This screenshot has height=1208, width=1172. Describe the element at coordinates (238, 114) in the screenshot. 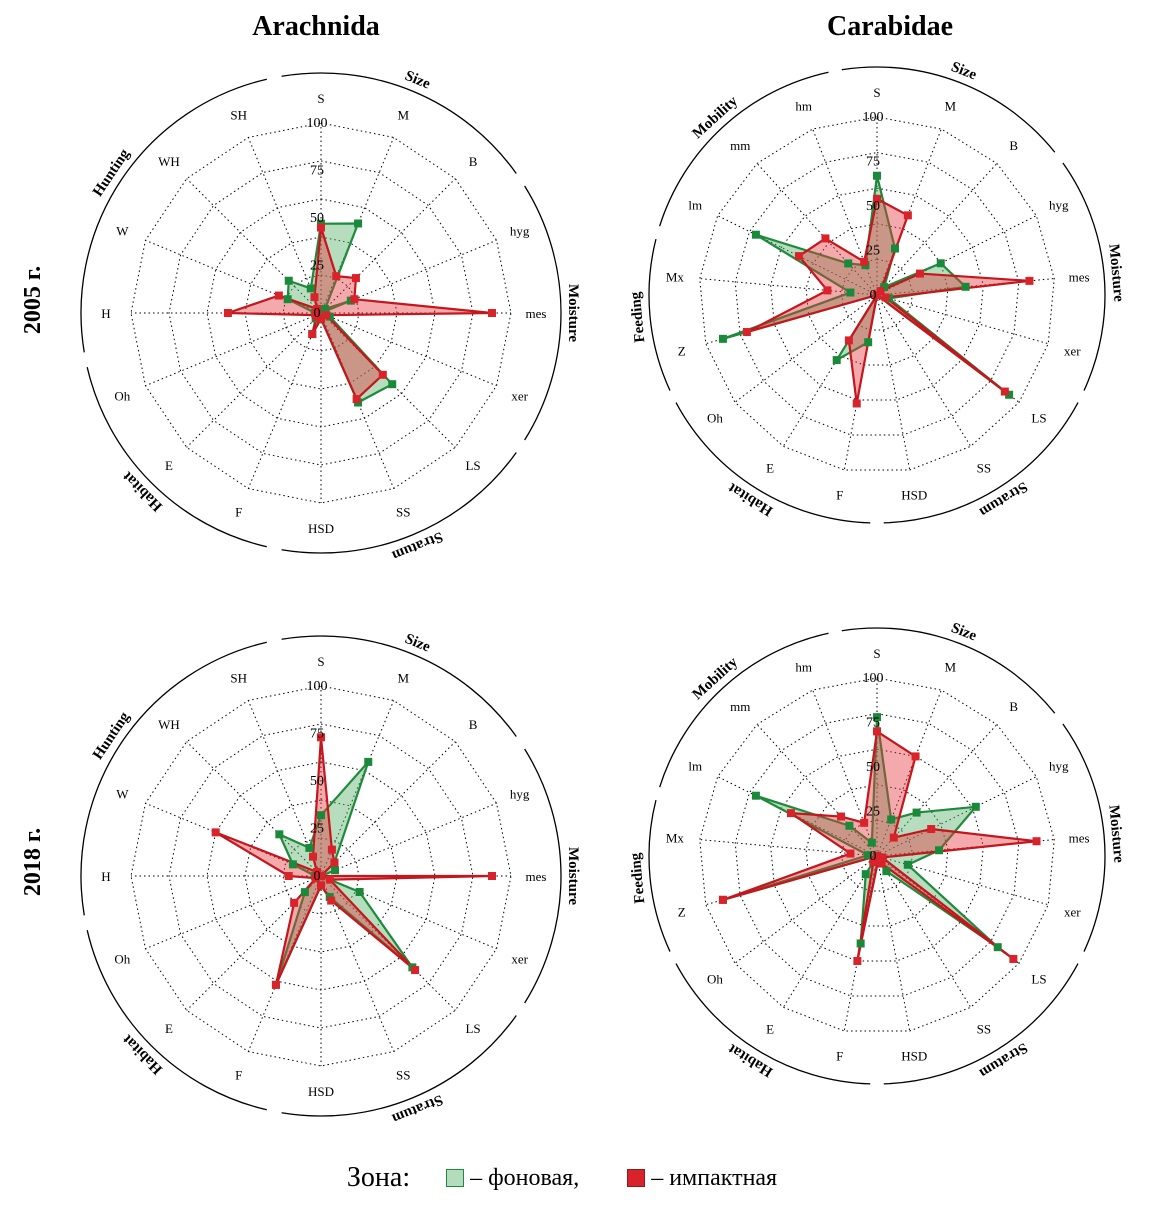

I see `axis-label-sh: SH` at that location.